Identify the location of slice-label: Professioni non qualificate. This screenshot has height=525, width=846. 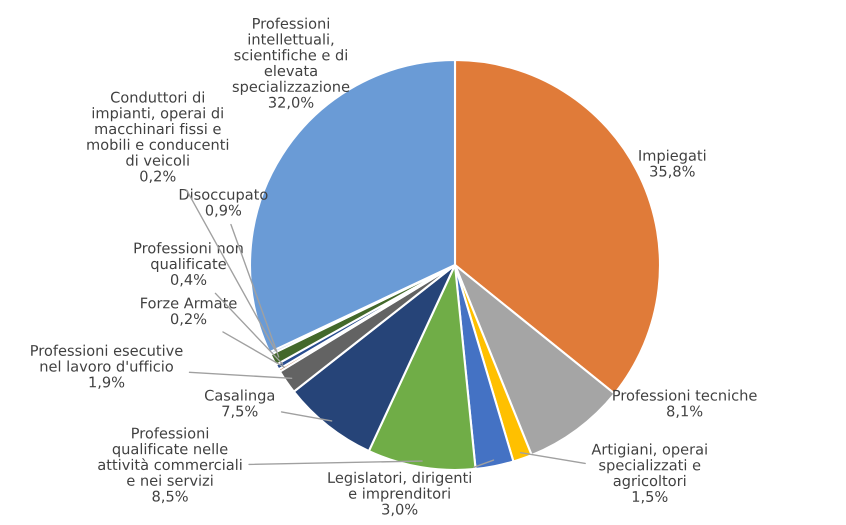
(188, 257).